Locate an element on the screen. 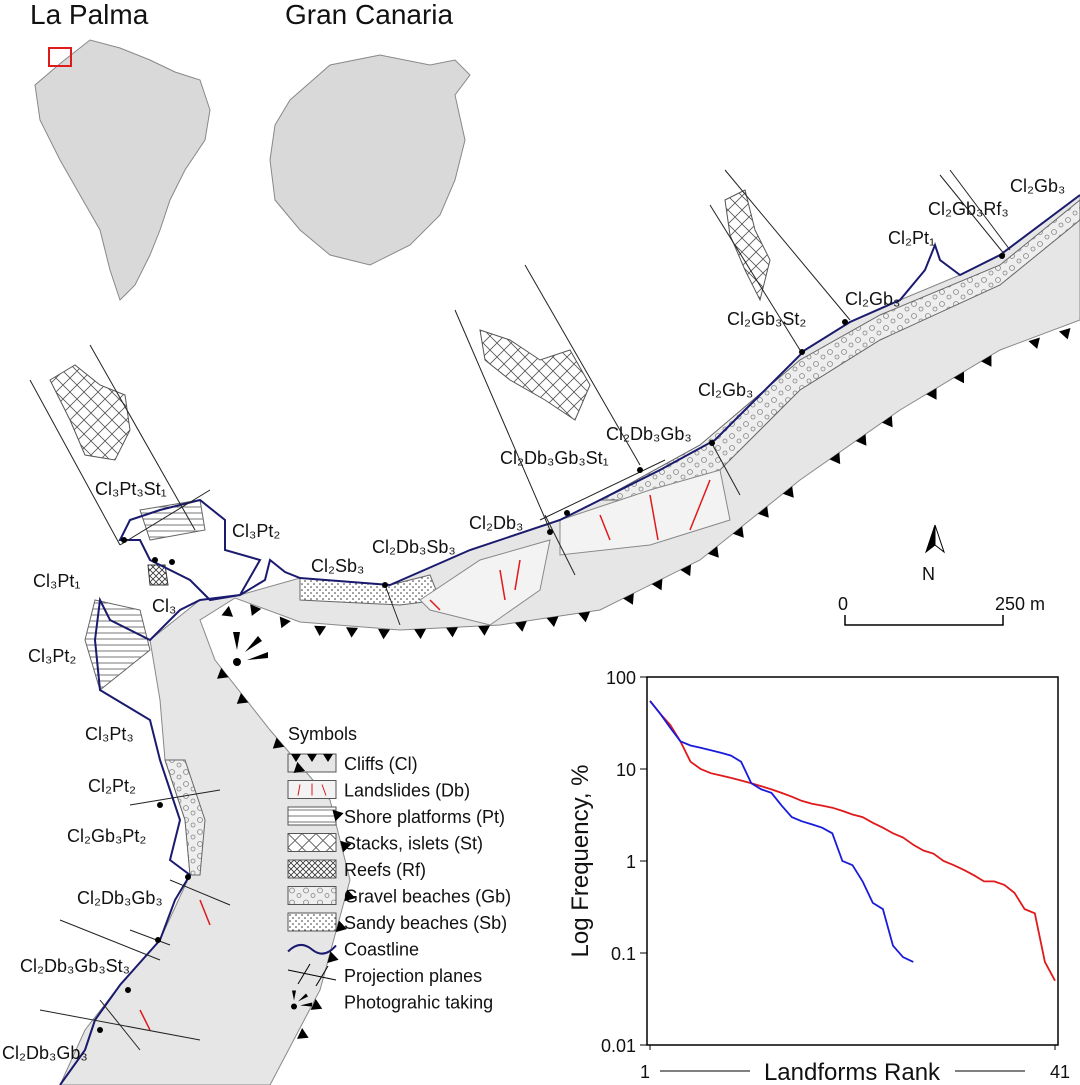 Image resolution: width=1080 pixels, height=1085 pixels. north-label: N is located at coordinates (928, 574).